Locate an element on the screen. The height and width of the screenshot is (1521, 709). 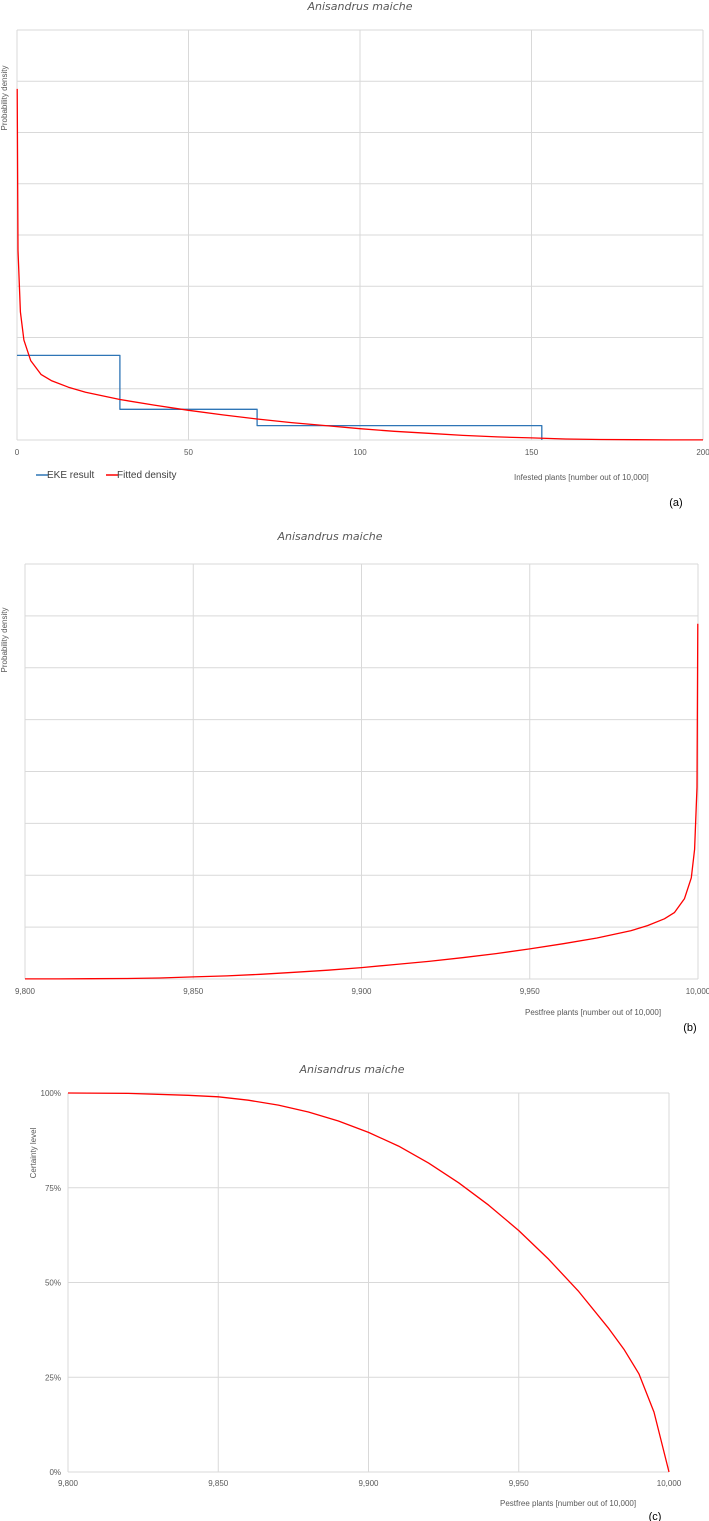
x-tick-label: 200 is located at coordinates (702, 452).